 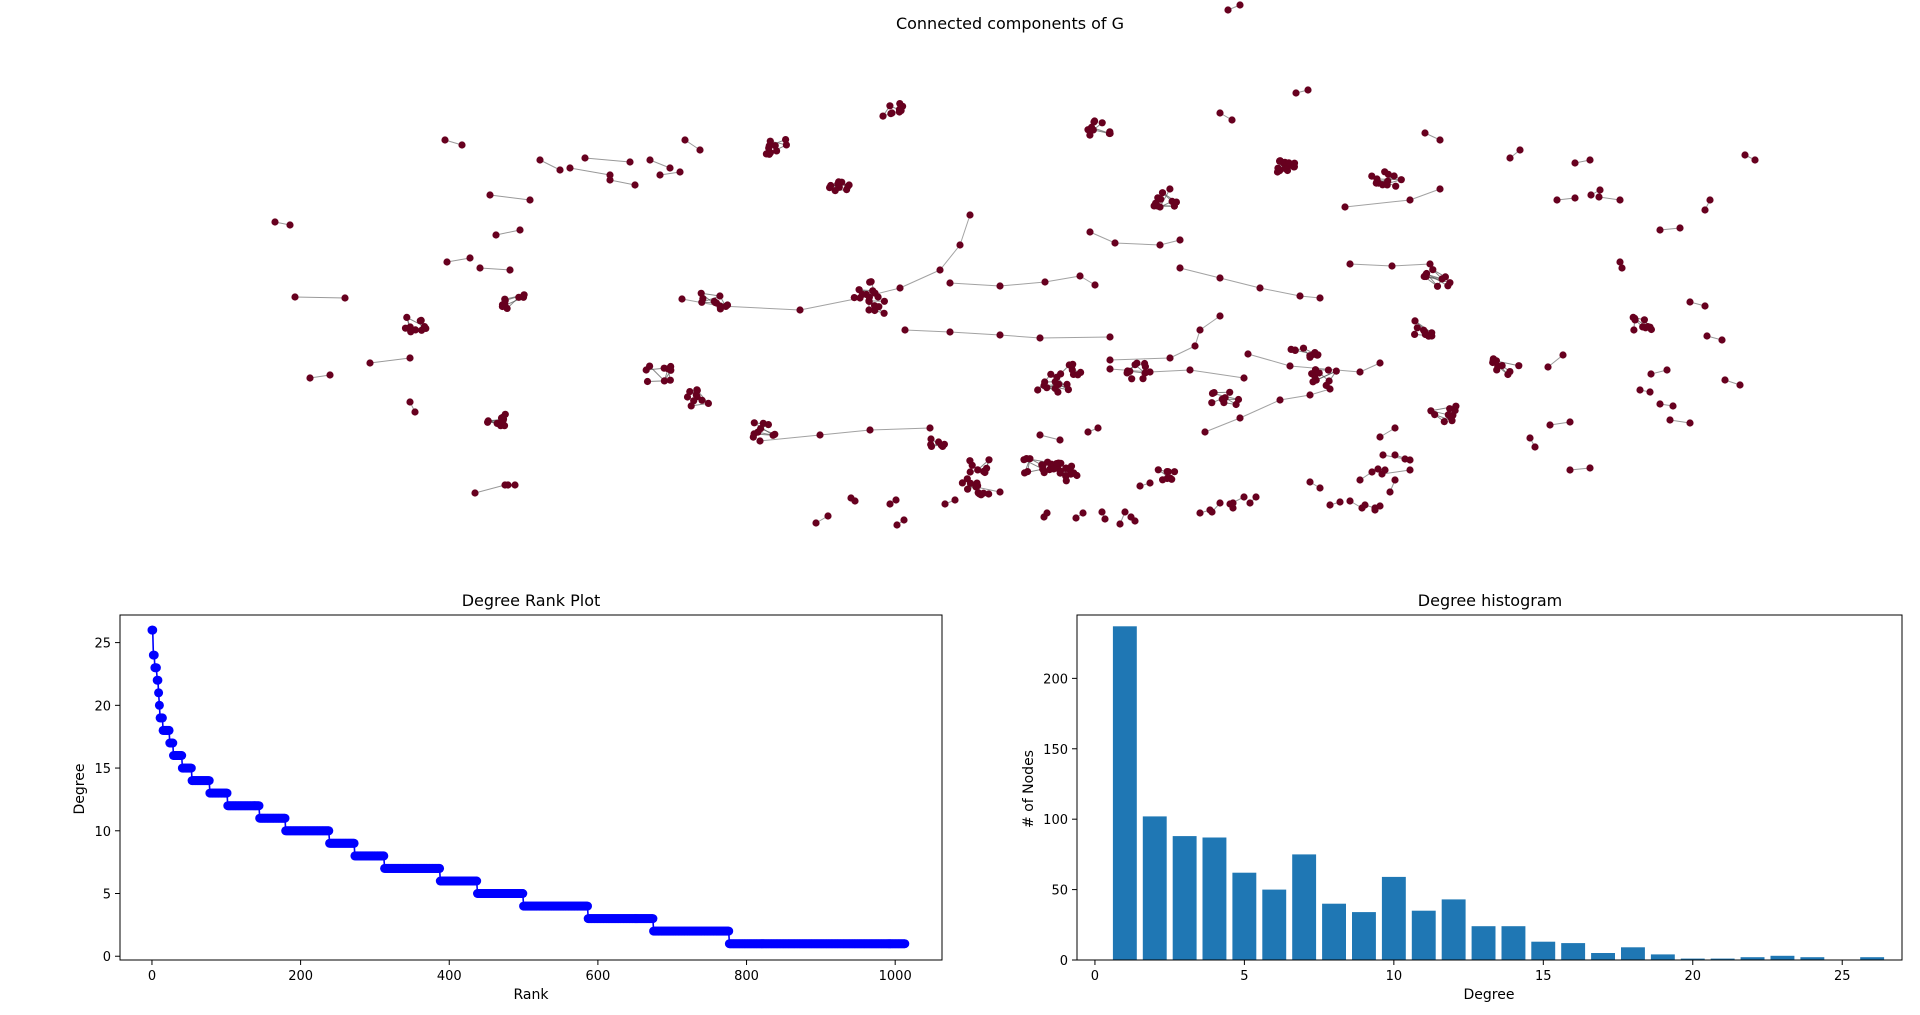 I want to click on histogram-x-tick-label: 20, so click(x=1692, y=976).